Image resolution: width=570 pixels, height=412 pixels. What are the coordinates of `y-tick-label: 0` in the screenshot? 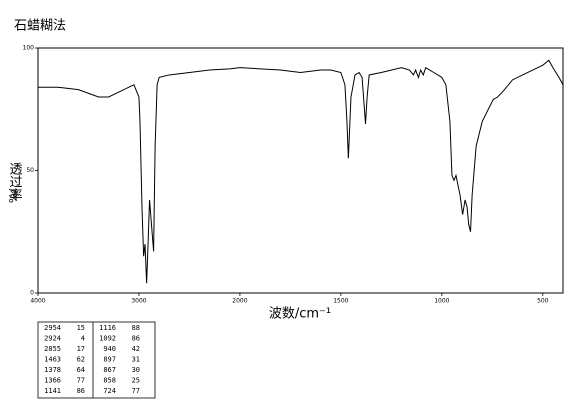 It's located at (32, 293).